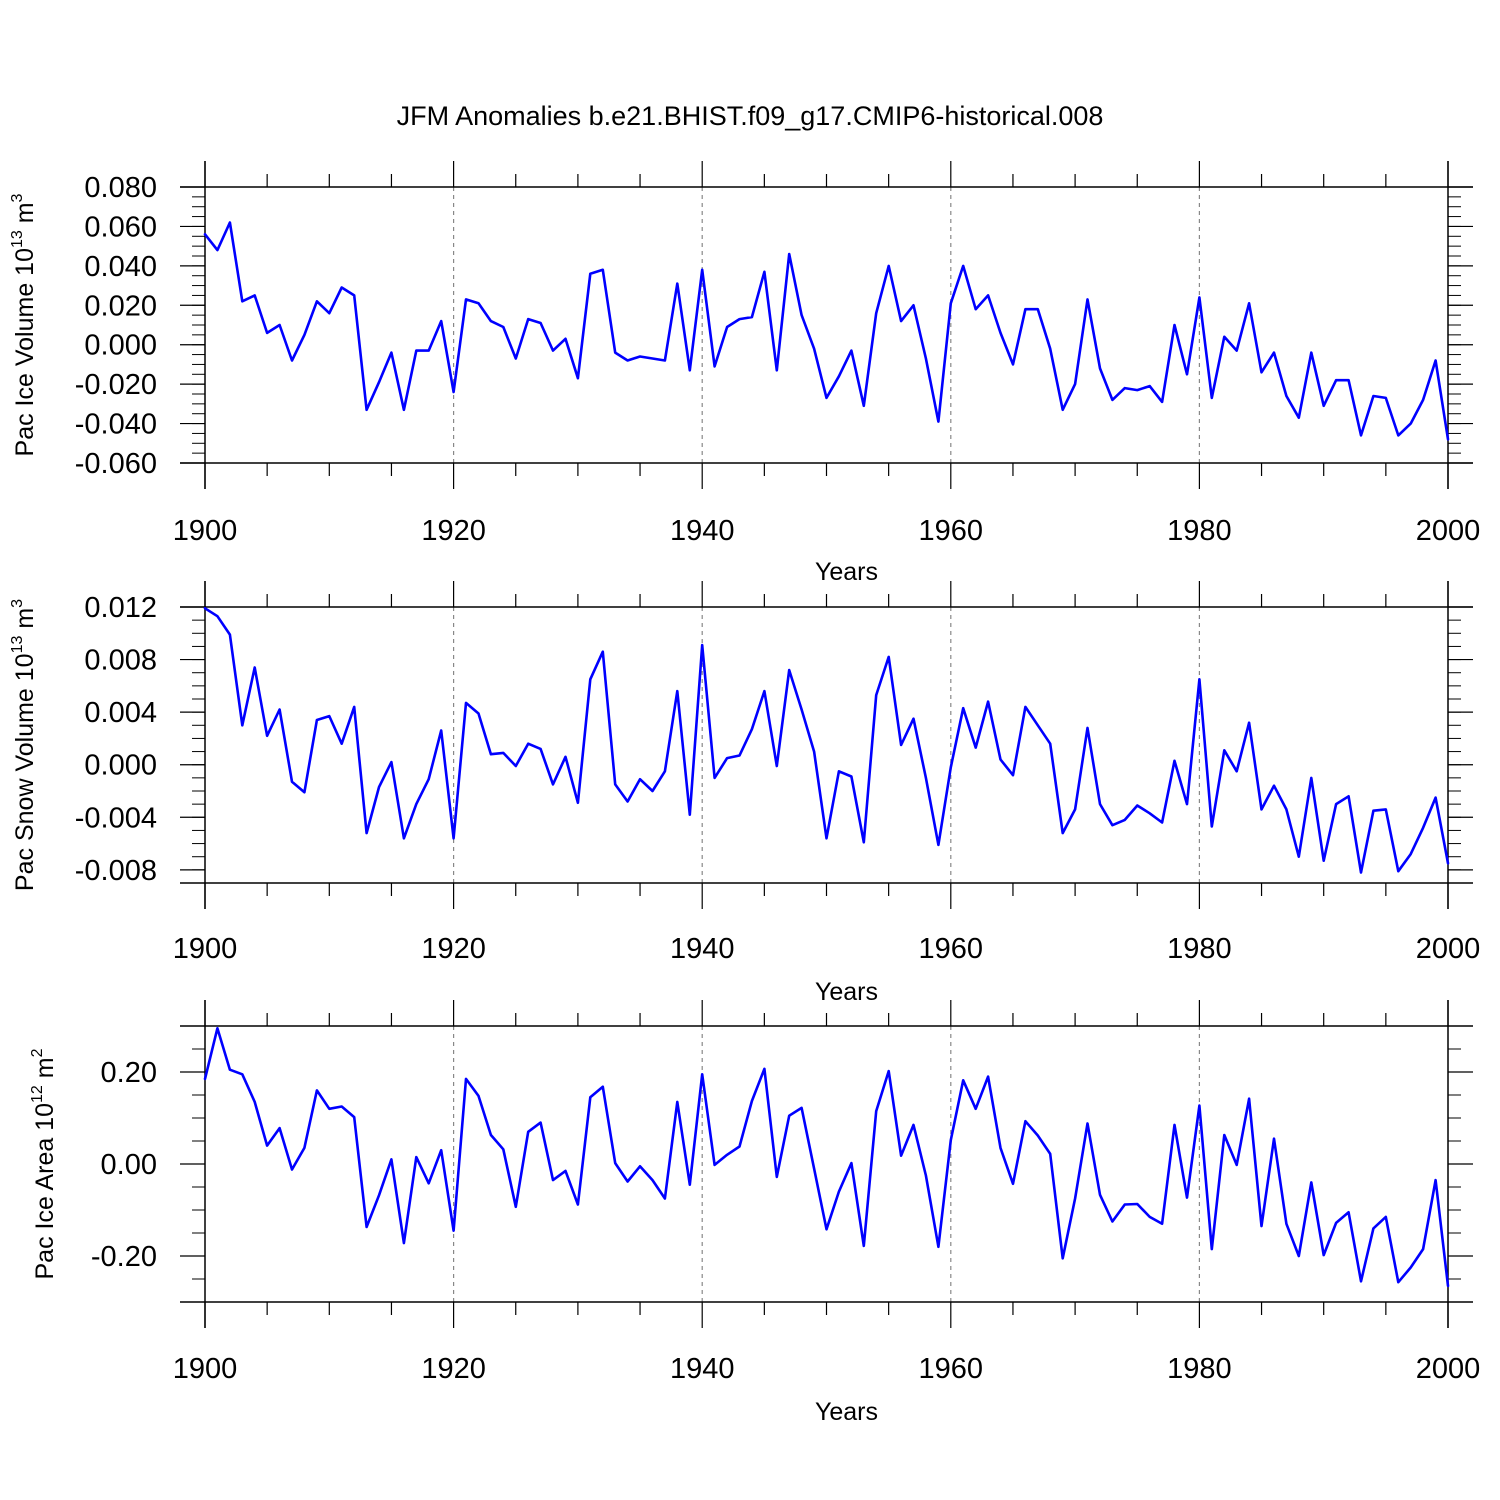 This screenshot has width=1500, height=1500. I want to click on y-tick-label: 0.040, so click(120, 267).